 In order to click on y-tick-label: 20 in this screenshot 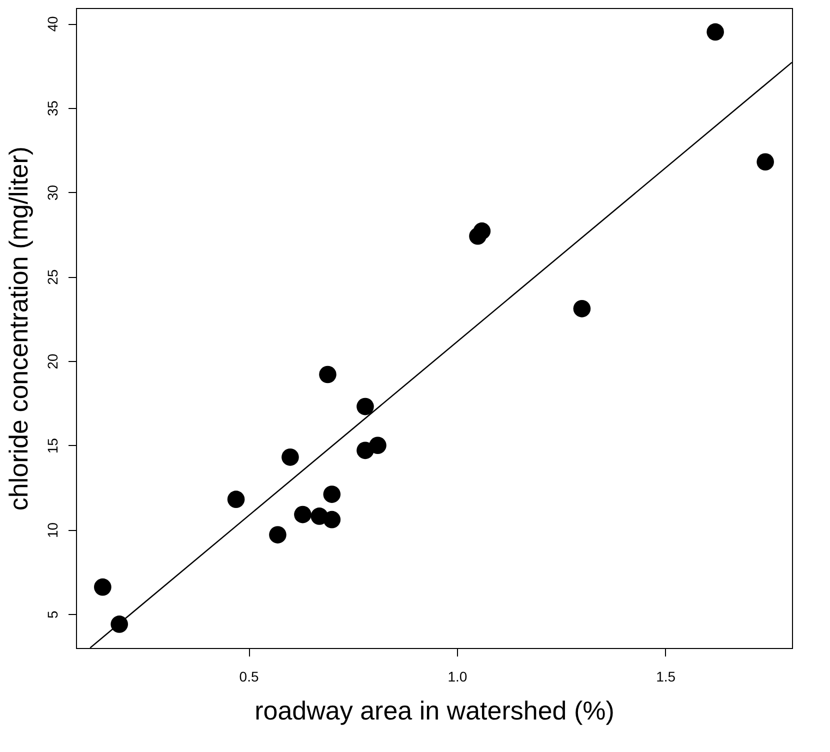, I will do `click(52, 361)`.